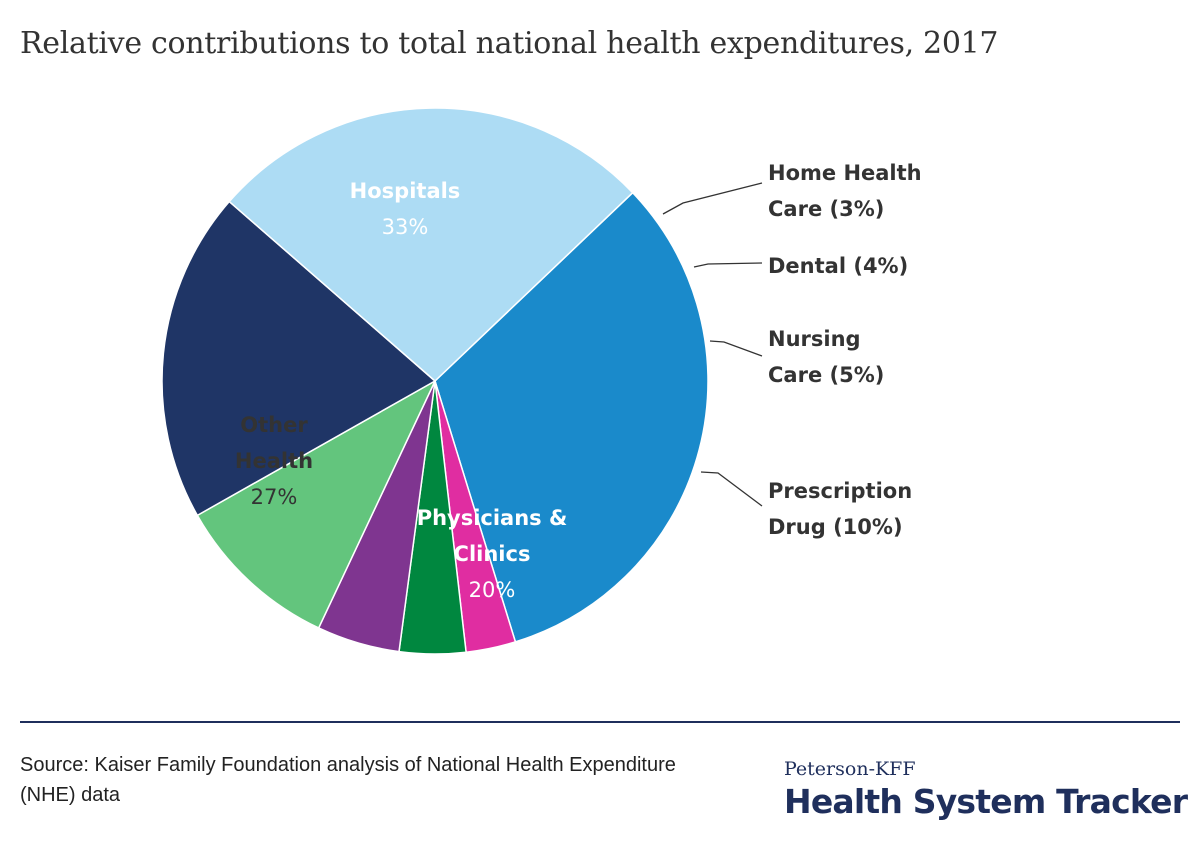 The height and width of the screenshot is (868, 1200). What do you see at coordinates (986, 801) in the screenshot?
I see `brand-name-large: Health System Tracker` at bounding box center [986, 801].